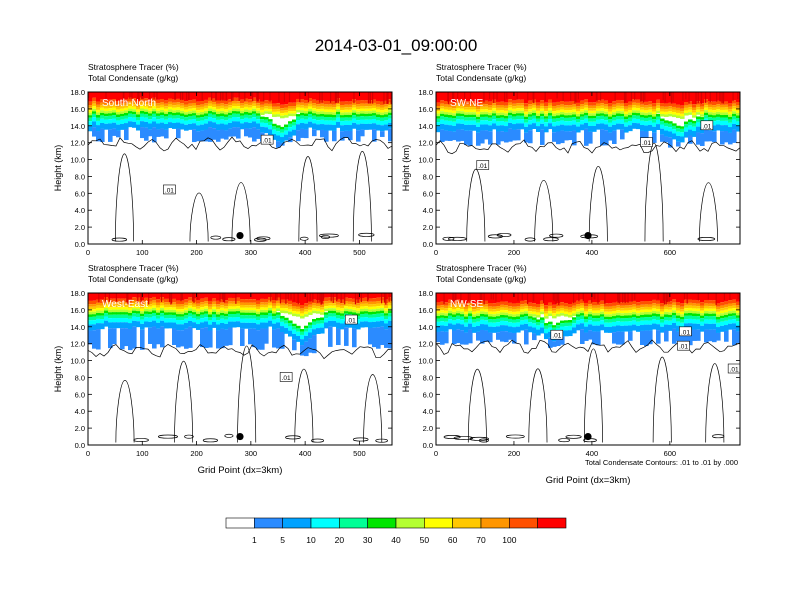 The image size is (792, 612). Describe the element at coordinates (77, 126) in the screenshot. I see `y-tick-label: 14.0` at that location.